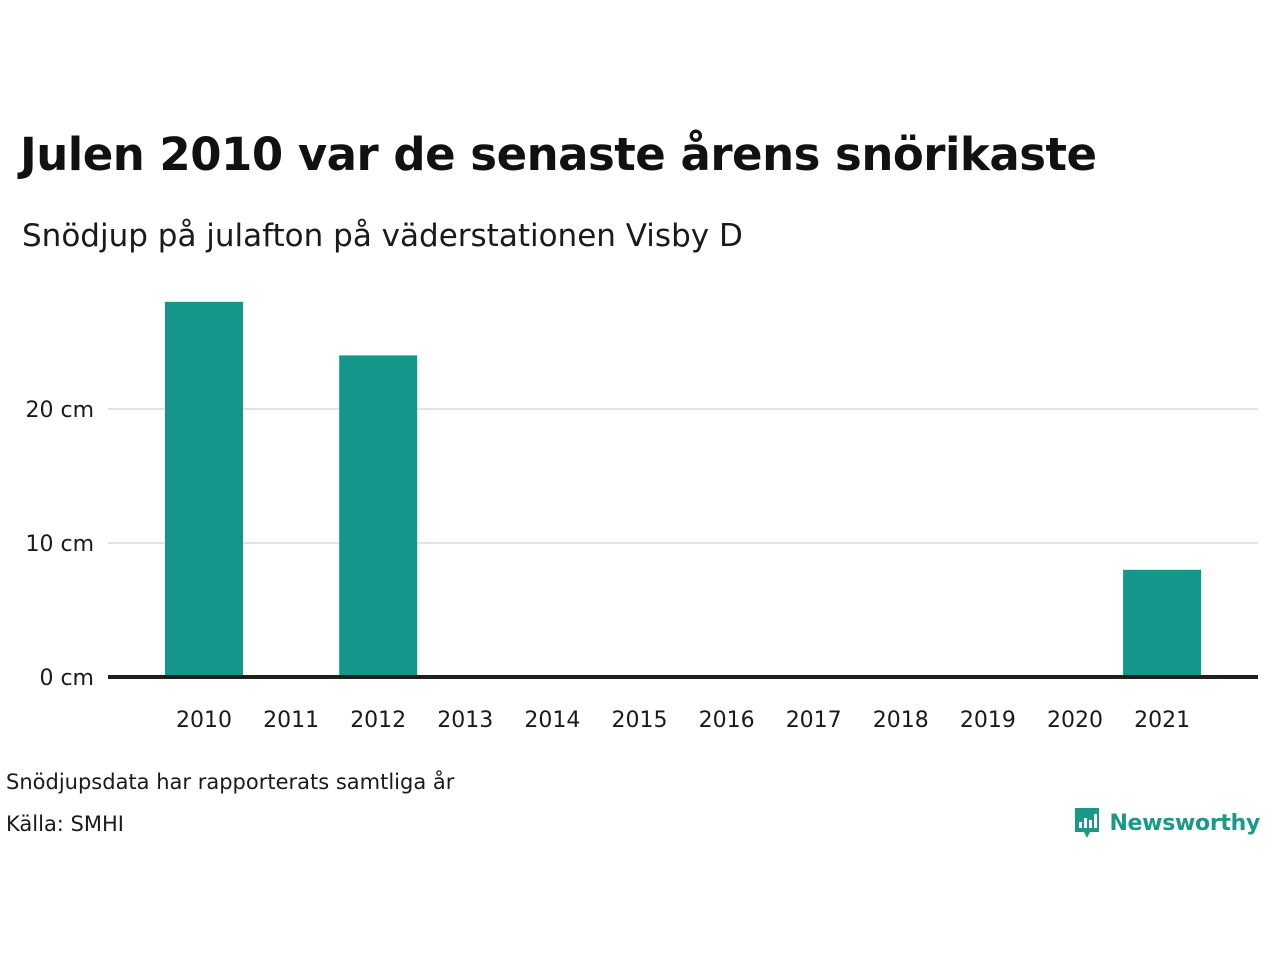 The image size is (1280, 960). I want to click on newsworthy-logo: Newsworthy, so click(1166, 823).